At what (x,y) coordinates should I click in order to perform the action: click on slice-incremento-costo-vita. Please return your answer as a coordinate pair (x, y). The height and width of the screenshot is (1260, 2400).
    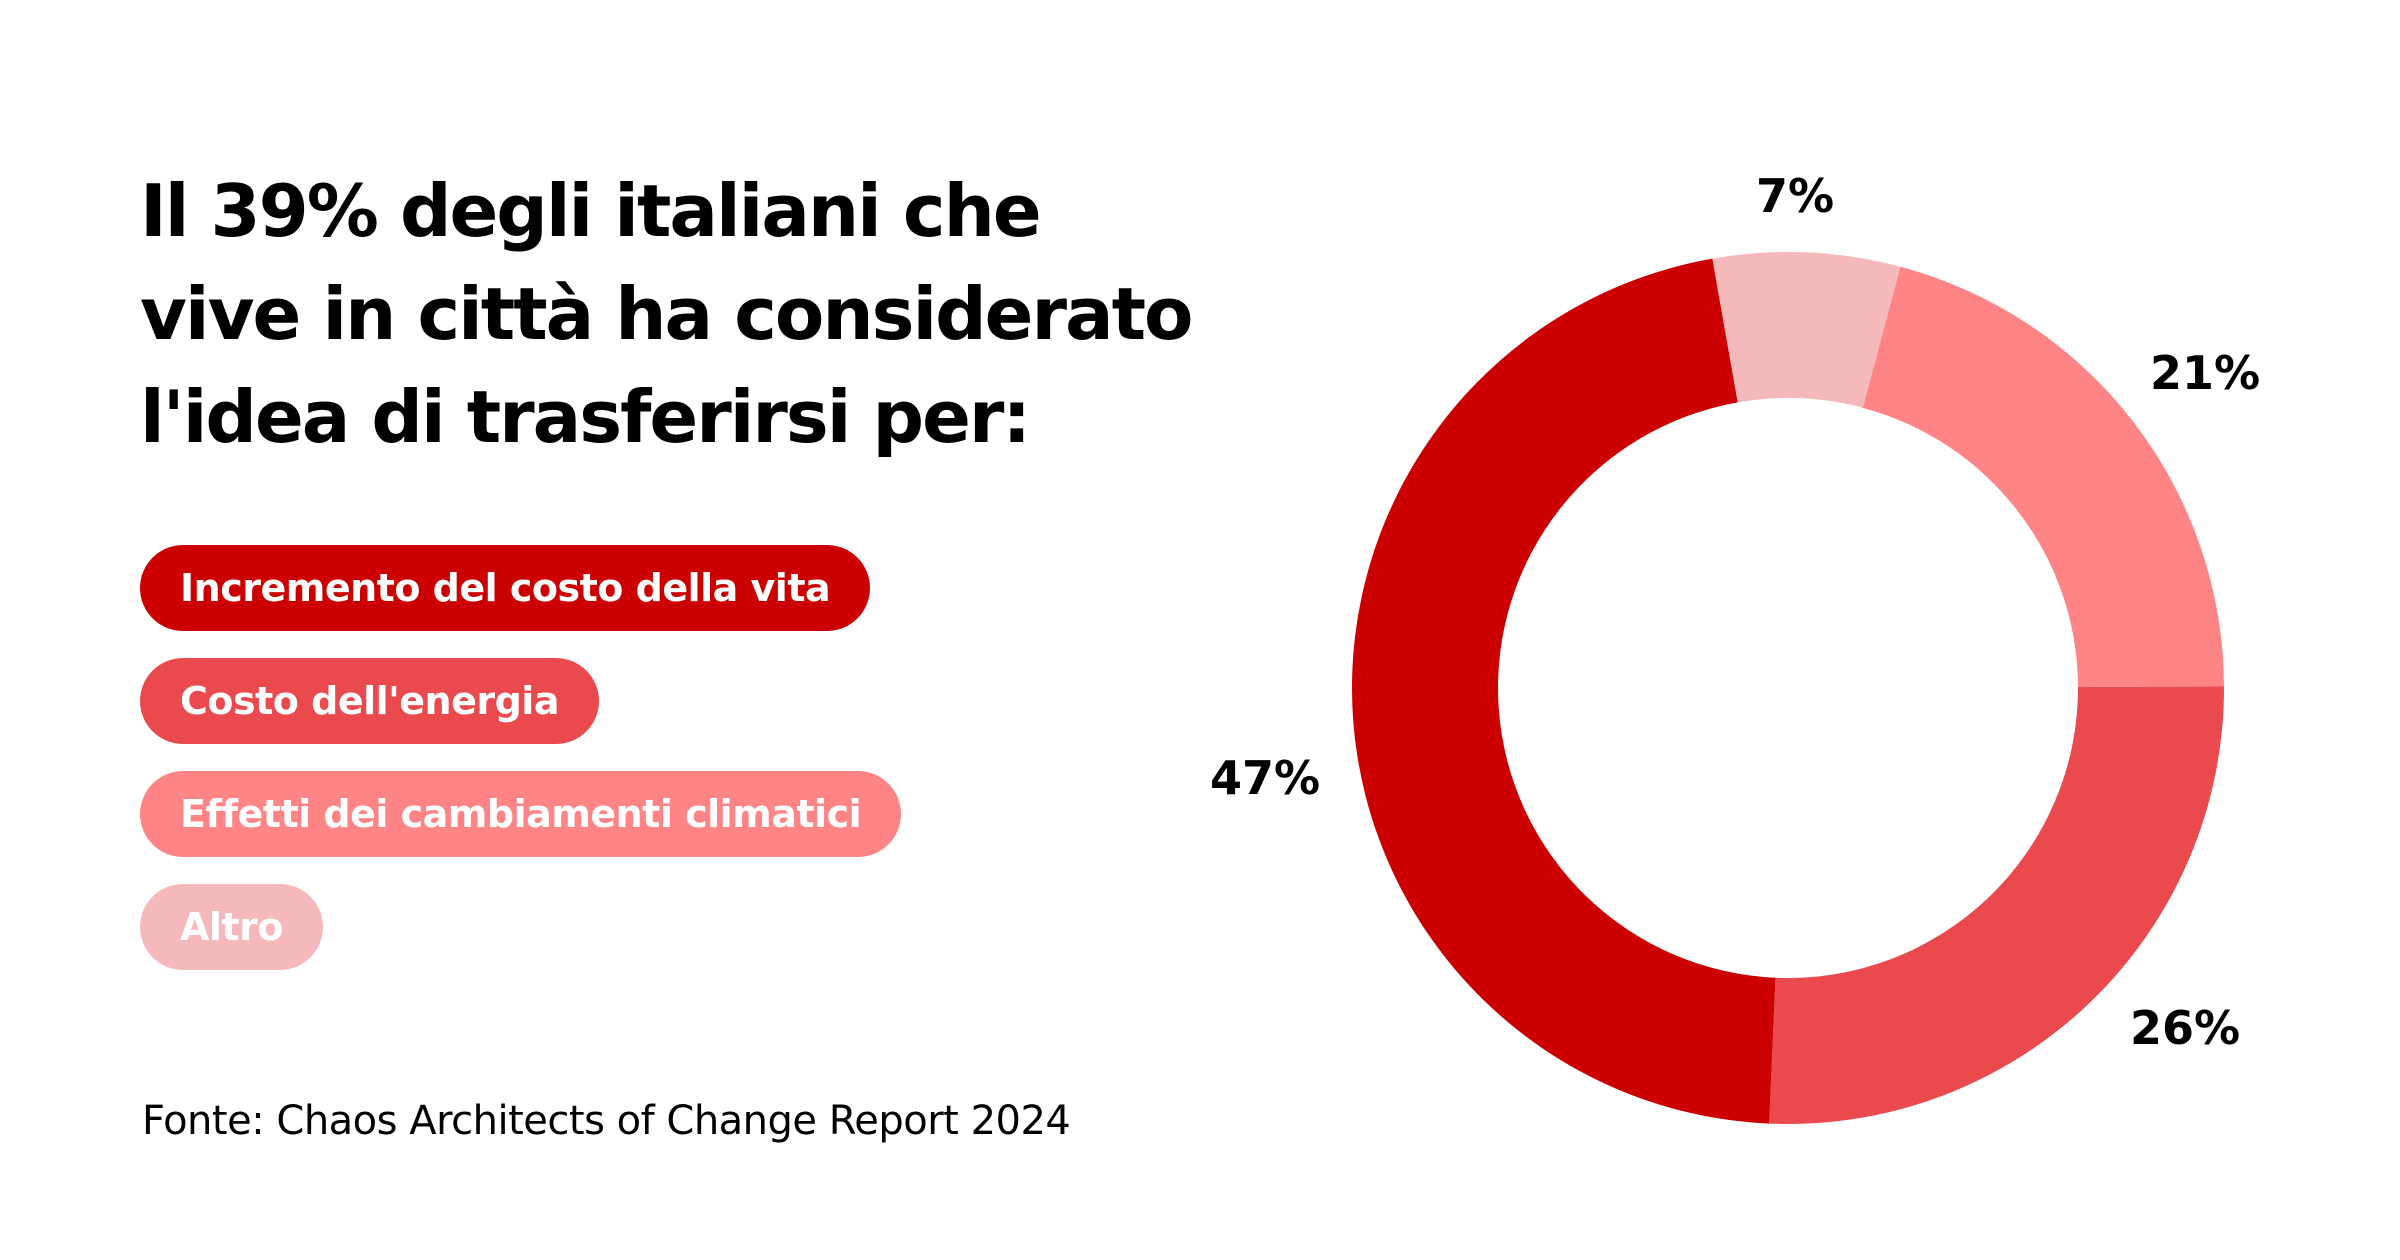
    Looking at the image, I should click on (1564, 691).